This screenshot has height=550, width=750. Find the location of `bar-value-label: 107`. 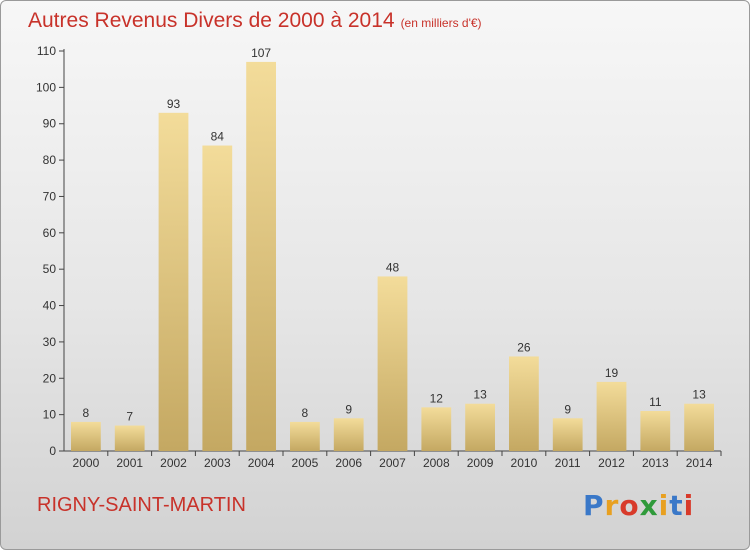

bar-value-label: 107 is located at coordinates (261, 53).